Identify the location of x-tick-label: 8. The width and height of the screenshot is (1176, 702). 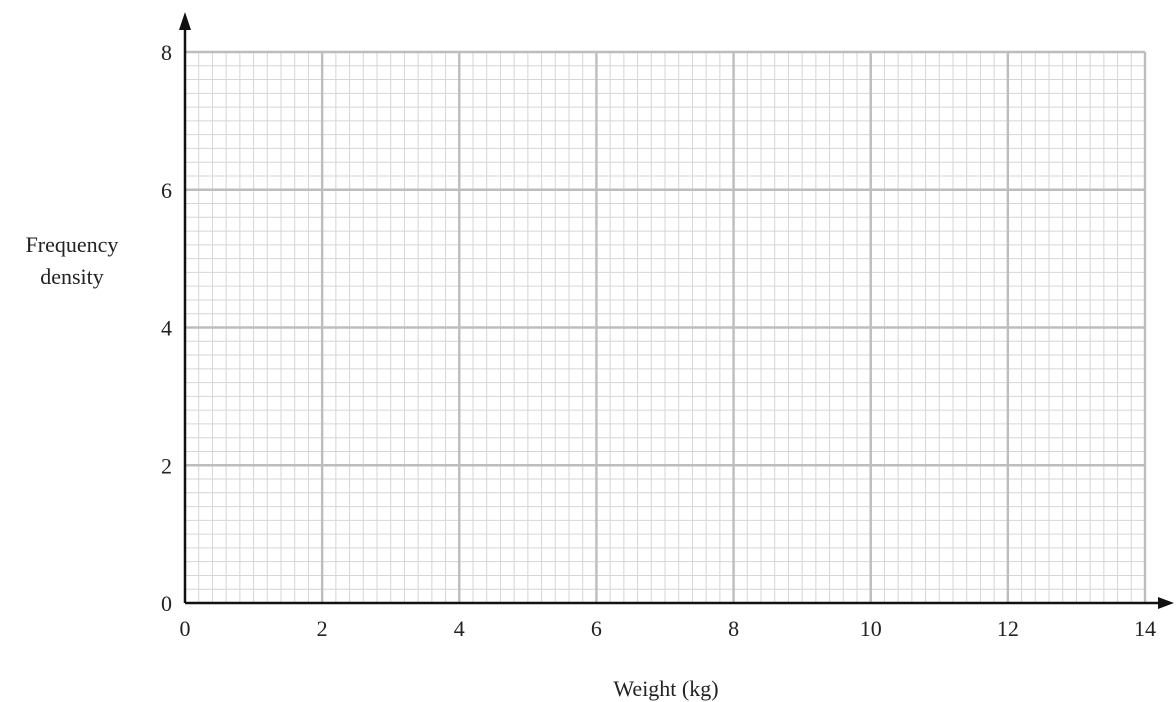
(733, 628).